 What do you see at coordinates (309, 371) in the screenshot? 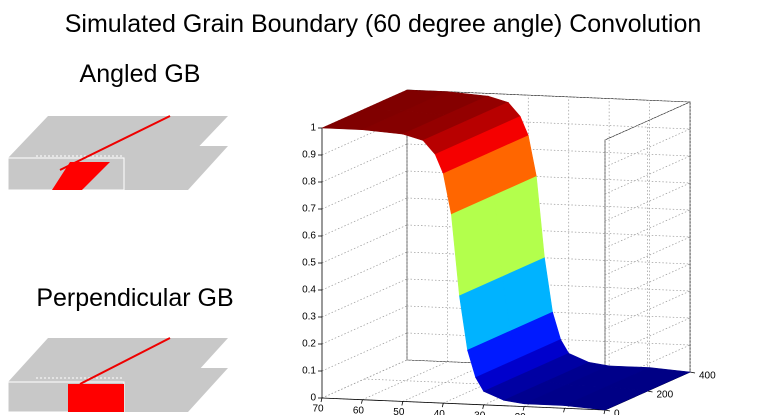
I see `z-tick-label: 0.1` at bounding box center [309, 371].